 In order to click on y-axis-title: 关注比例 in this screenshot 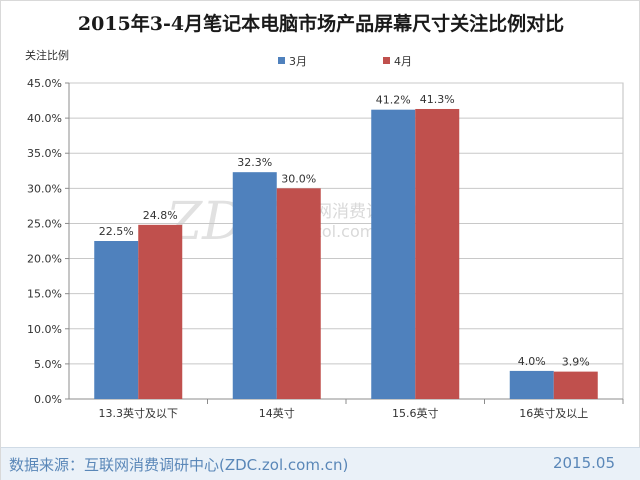, I will do `click(47, 55)`.